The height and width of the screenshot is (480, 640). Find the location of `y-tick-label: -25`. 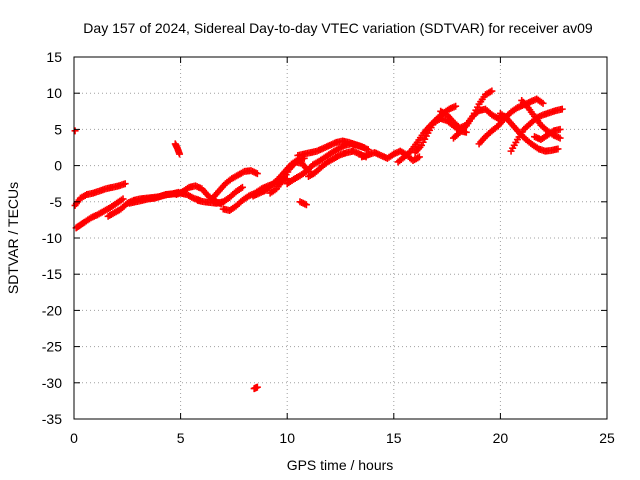

y-tick-label: -25 is located at coordinates (52, 347).